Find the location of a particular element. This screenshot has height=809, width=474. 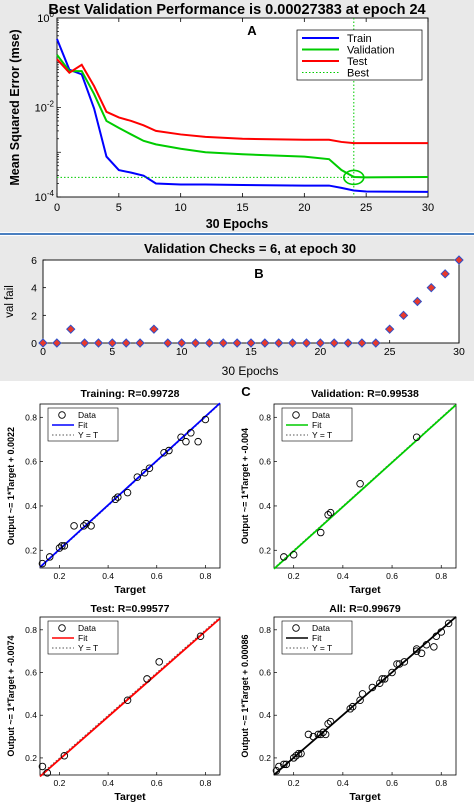

plot-area is located at coordinates (251, 301).